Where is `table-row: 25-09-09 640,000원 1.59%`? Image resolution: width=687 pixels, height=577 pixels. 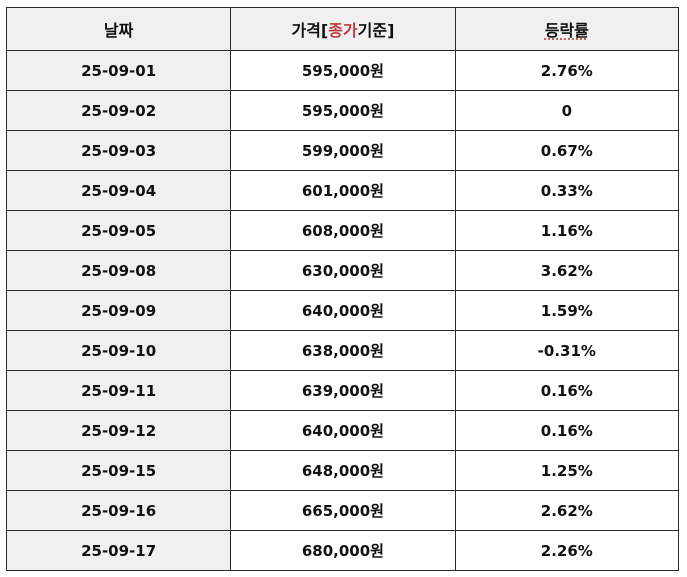
table-row: 25-09-09 640,000원 1.59% is located at coordinates (342, 310).